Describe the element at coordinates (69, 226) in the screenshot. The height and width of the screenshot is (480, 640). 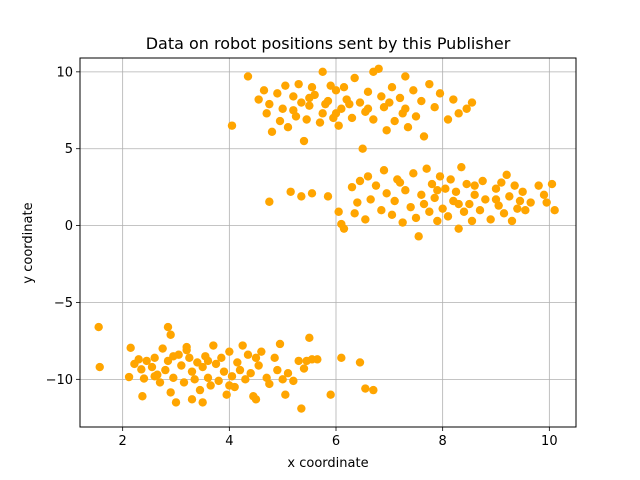
I see `y-tick-label: 0` at that location.